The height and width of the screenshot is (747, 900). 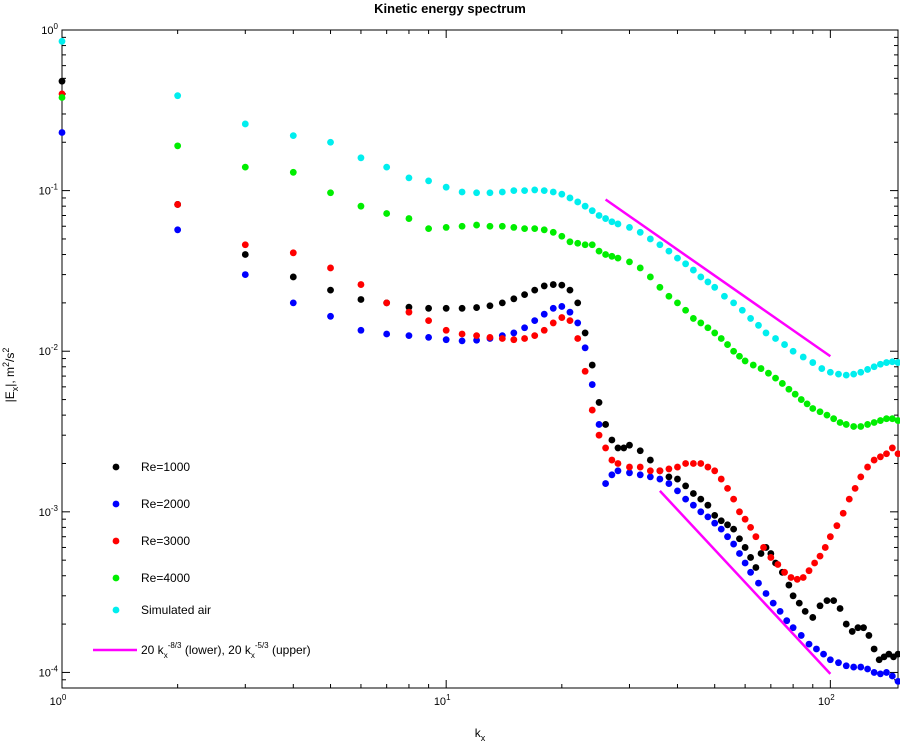 What do you see at coordinates (58, 700) in the screenshot?
I see `x-tick-label: 100` at bounding box center [58, 700].